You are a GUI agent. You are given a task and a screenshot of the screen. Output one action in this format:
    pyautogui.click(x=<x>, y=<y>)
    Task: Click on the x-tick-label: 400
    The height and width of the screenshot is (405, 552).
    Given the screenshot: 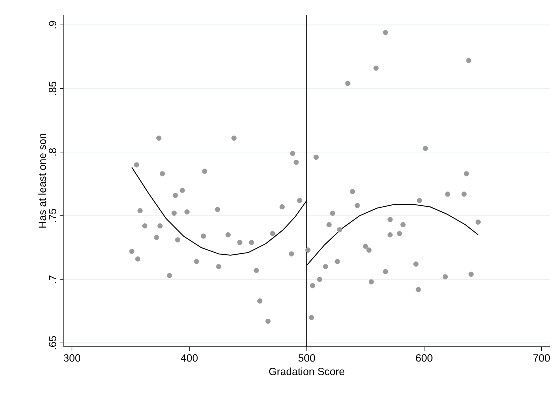 What is the action you would take?
    pyautogui.click(x=189, y=358)
    